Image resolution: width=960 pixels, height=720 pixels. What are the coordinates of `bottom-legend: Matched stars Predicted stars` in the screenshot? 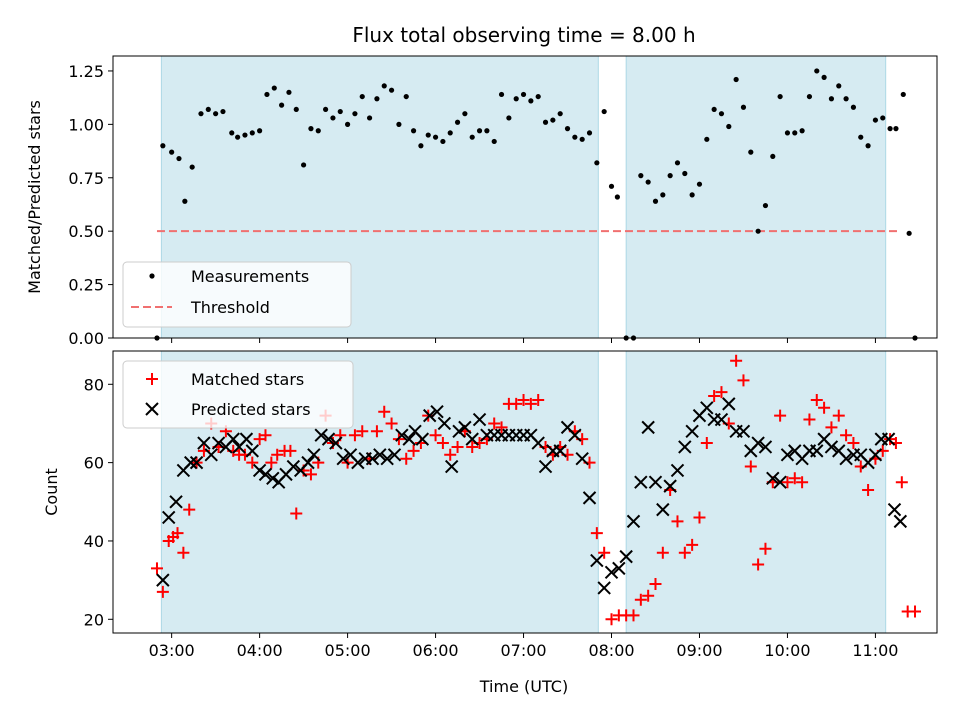 It's located at (238, 394).